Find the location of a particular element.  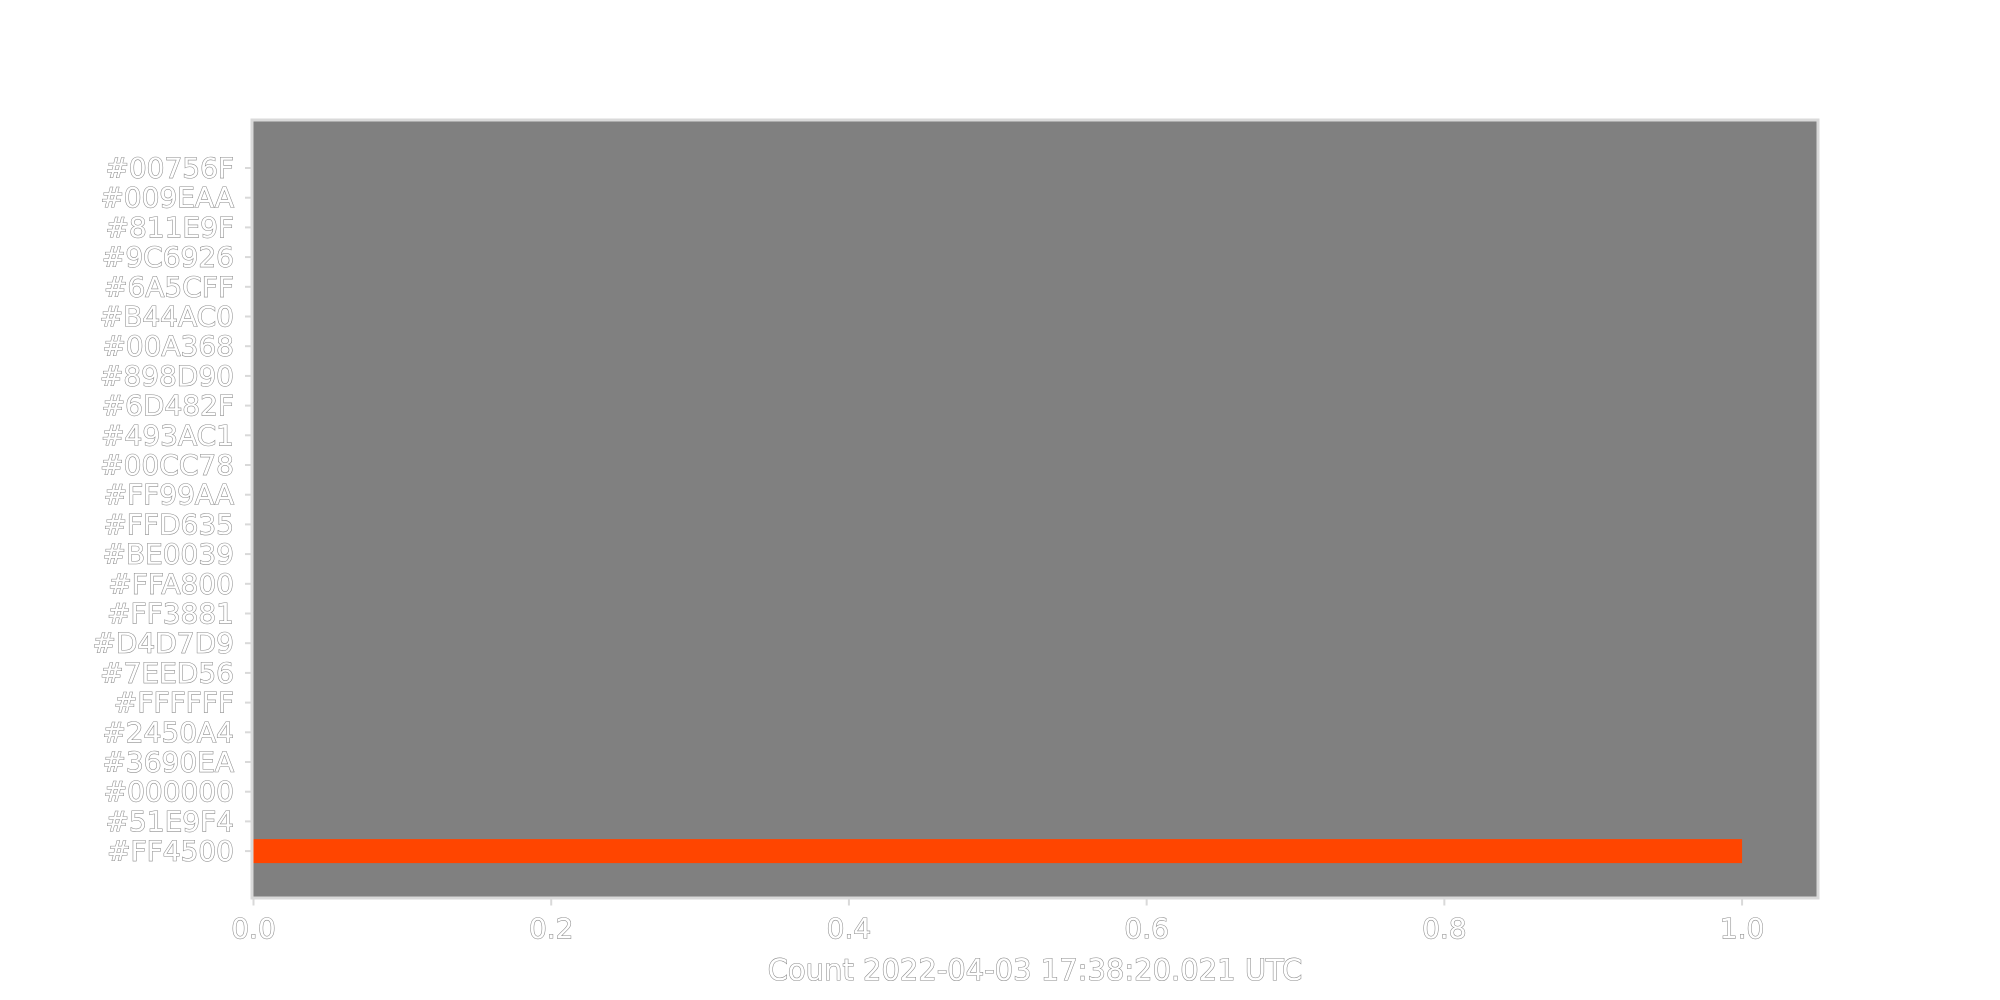

y-tick-label: #00A368 is located at coordinates (168, 346).